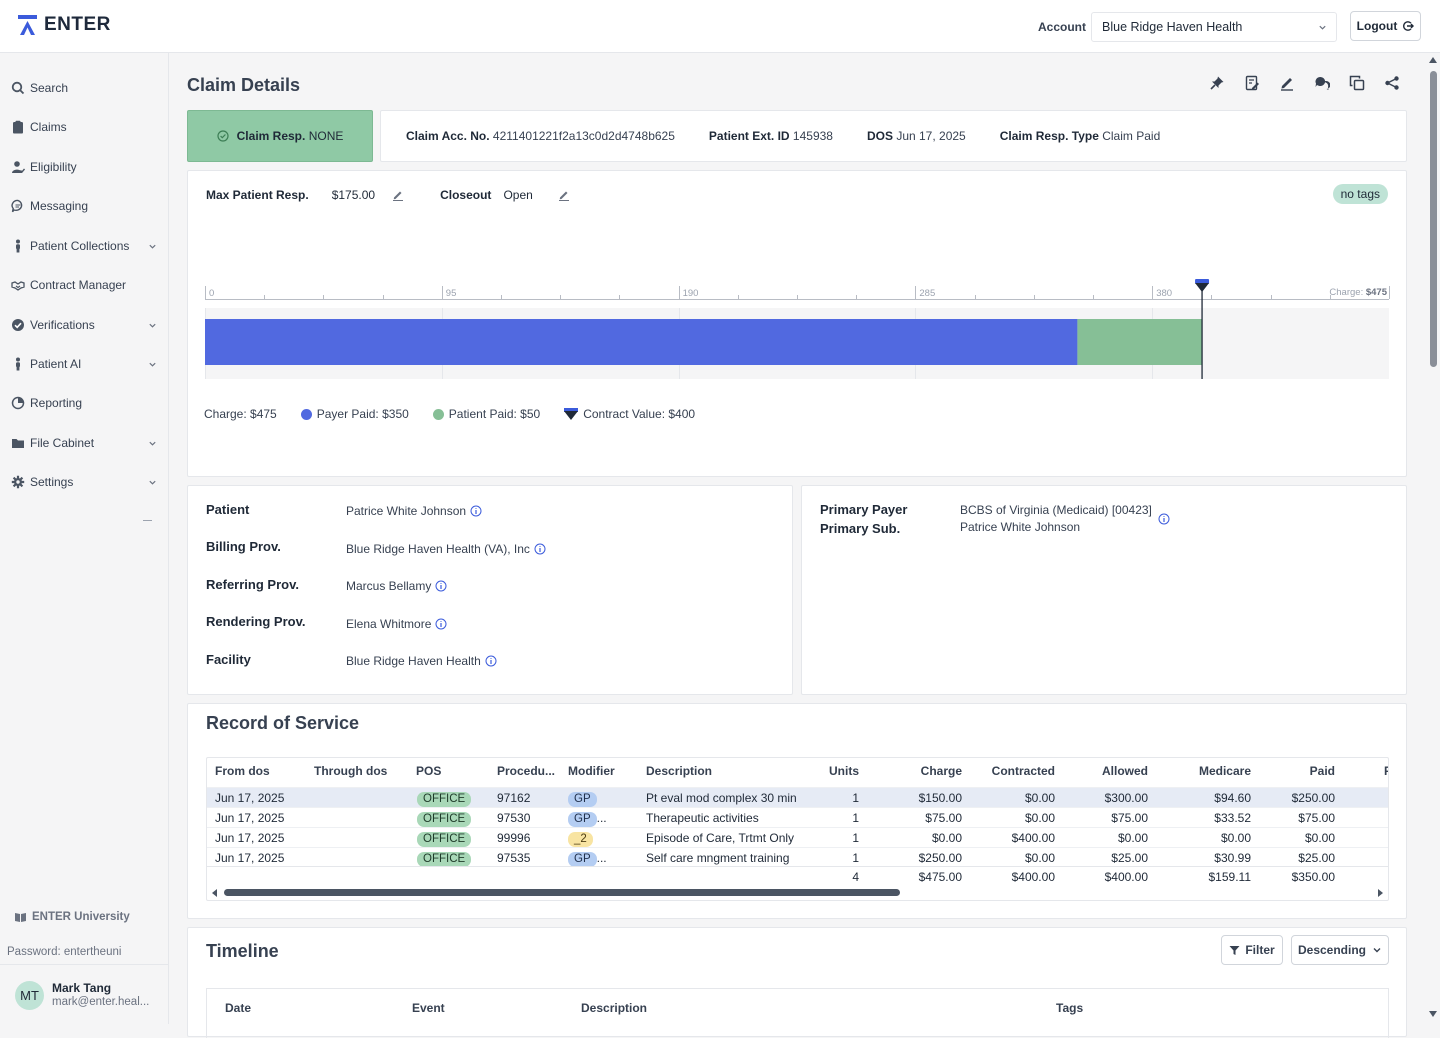  What do you see at coordinates (451, 293) in the screenshot?
I see `axis-tick-label: 95` at bounding box center [451, 293].